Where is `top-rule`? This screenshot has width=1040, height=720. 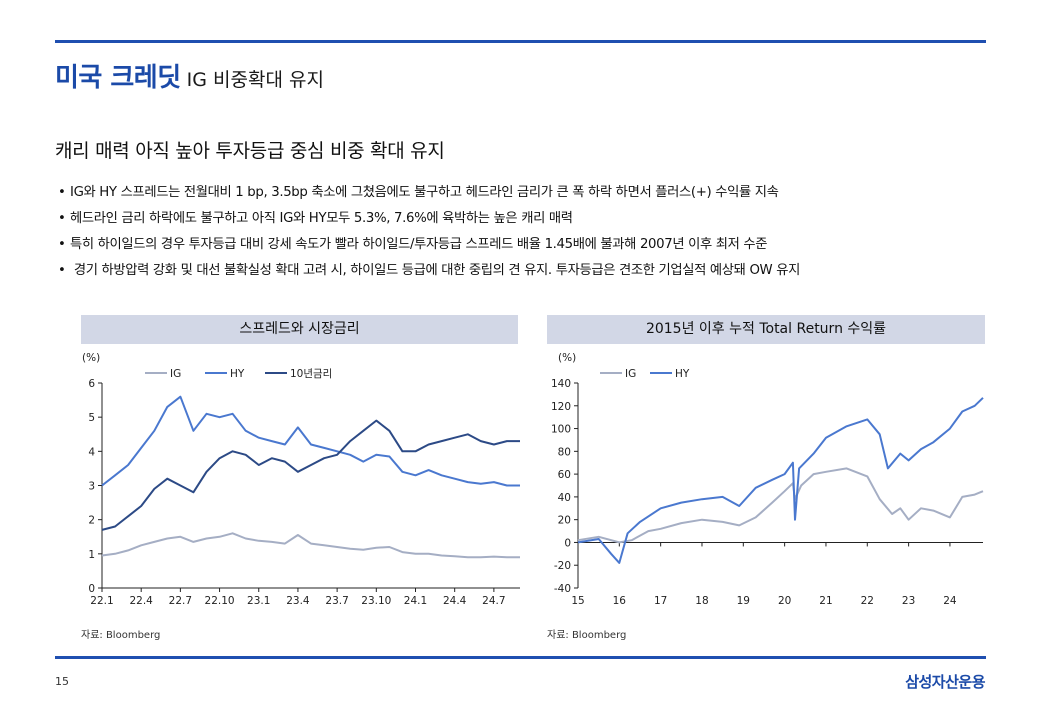
top-rule is located at coordinates (520, 41).